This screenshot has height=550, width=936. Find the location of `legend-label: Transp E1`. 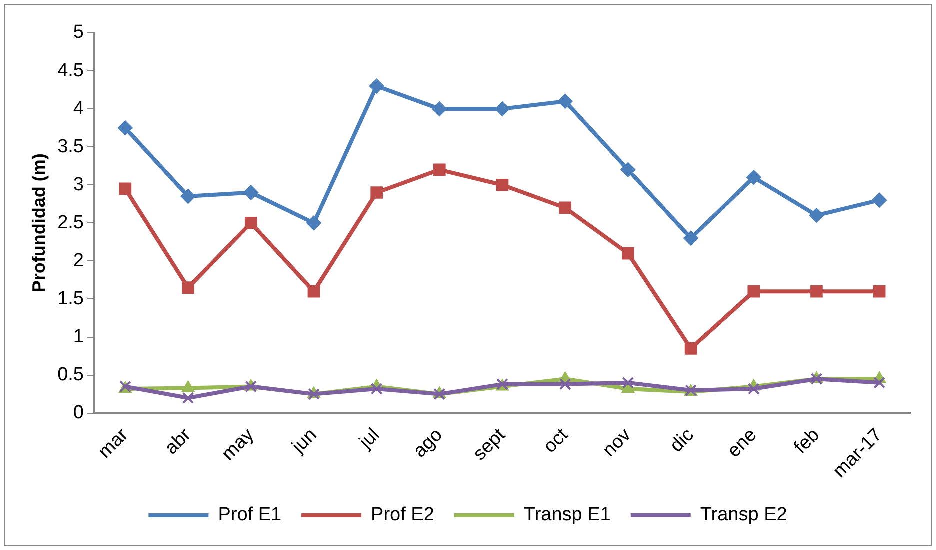

legend-label: Transp E1 is located at coordinates (567, 515).